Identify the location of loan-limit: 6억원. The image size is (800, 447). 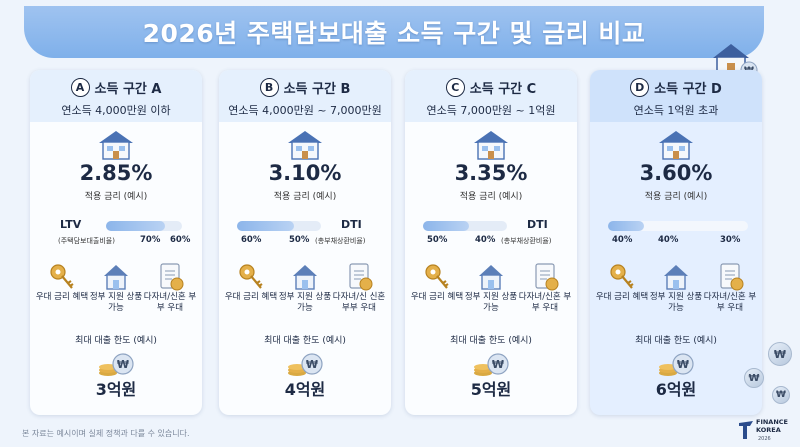
(676, 389).